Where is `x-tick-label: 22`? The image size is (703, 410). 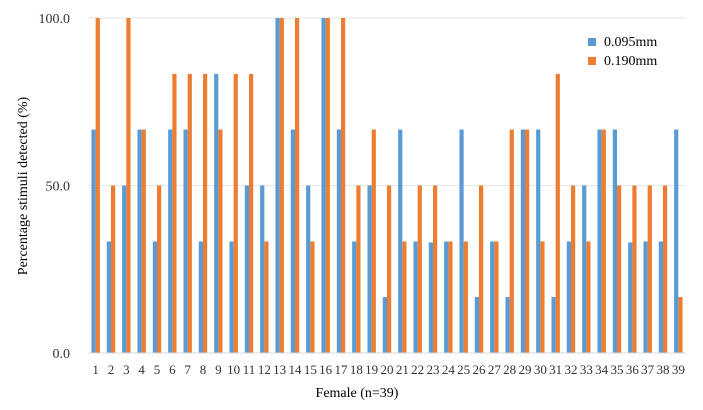
x-tick-label: 22 is located at coordinates (417, 369).